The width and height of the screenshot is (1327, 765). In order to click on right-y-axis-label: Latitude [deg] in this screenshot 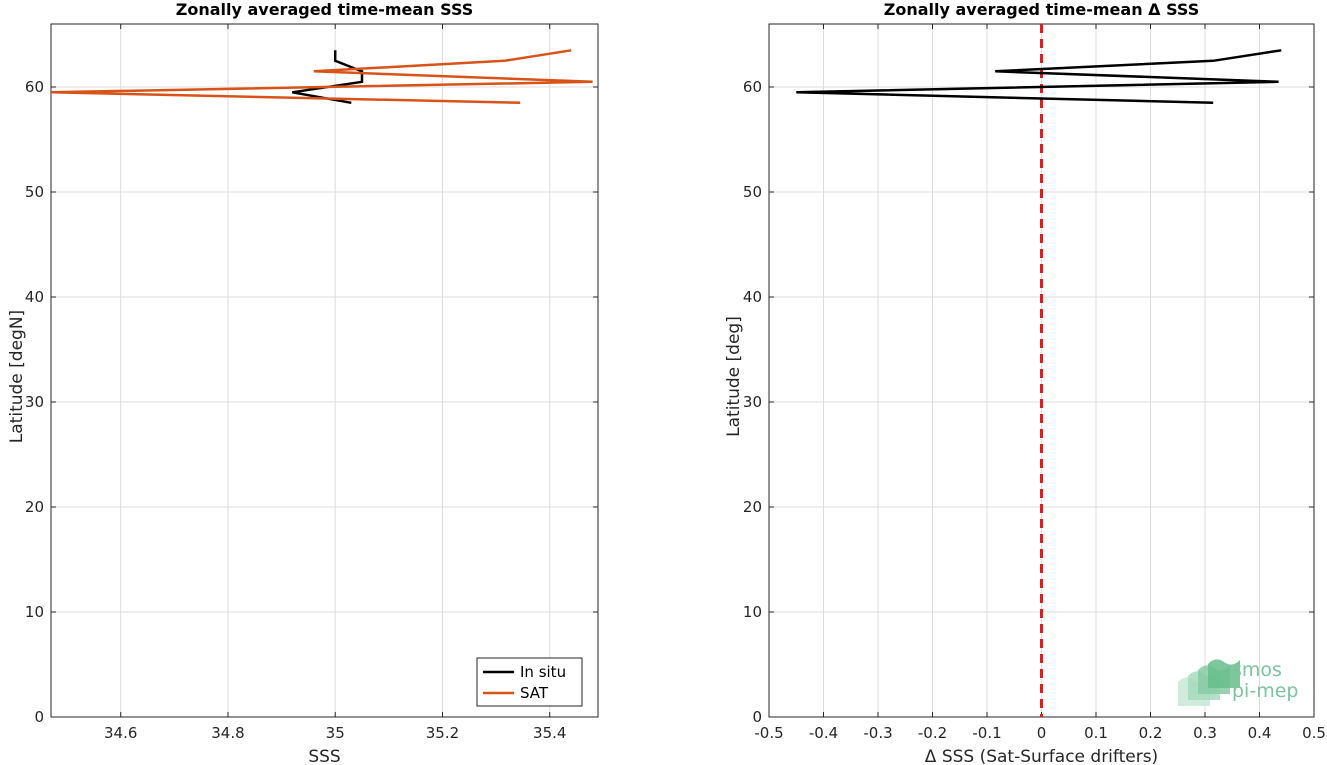, I will do `click(734, 376)`.